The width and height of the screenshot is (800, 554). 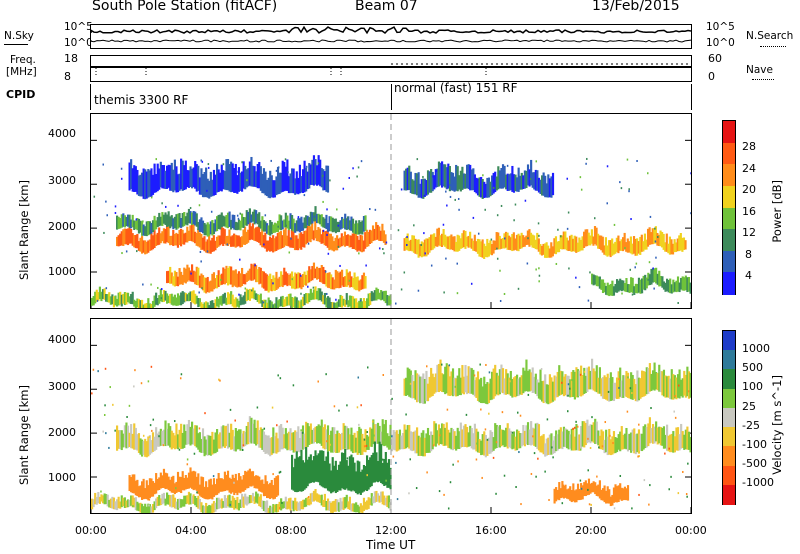 What do you see at coordinates (71, 58) in the screenshot?
I see `freq-tick-high: 18` at bounding box center [71, 58].